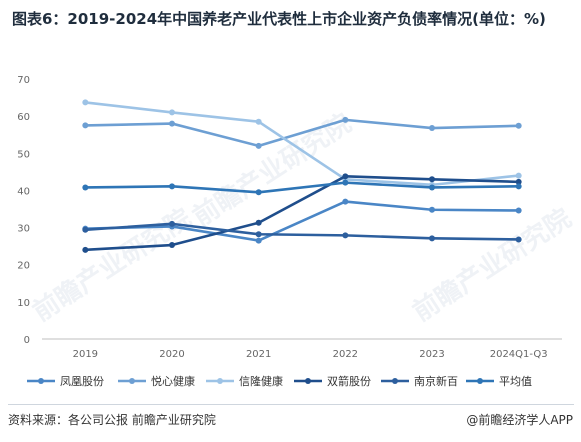  I want to click on footer-divider, so click(291, 404).